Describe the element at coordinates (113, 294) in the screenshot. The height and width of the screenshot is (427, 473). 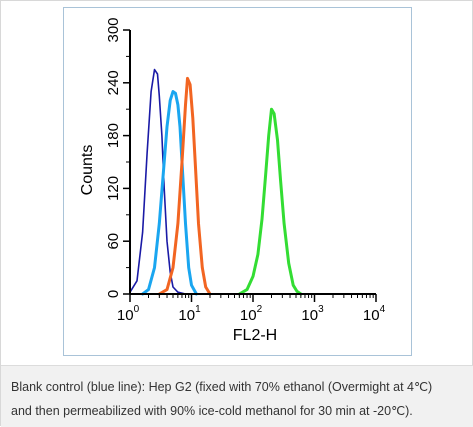
I see `y-tick-label: 0` at that location.